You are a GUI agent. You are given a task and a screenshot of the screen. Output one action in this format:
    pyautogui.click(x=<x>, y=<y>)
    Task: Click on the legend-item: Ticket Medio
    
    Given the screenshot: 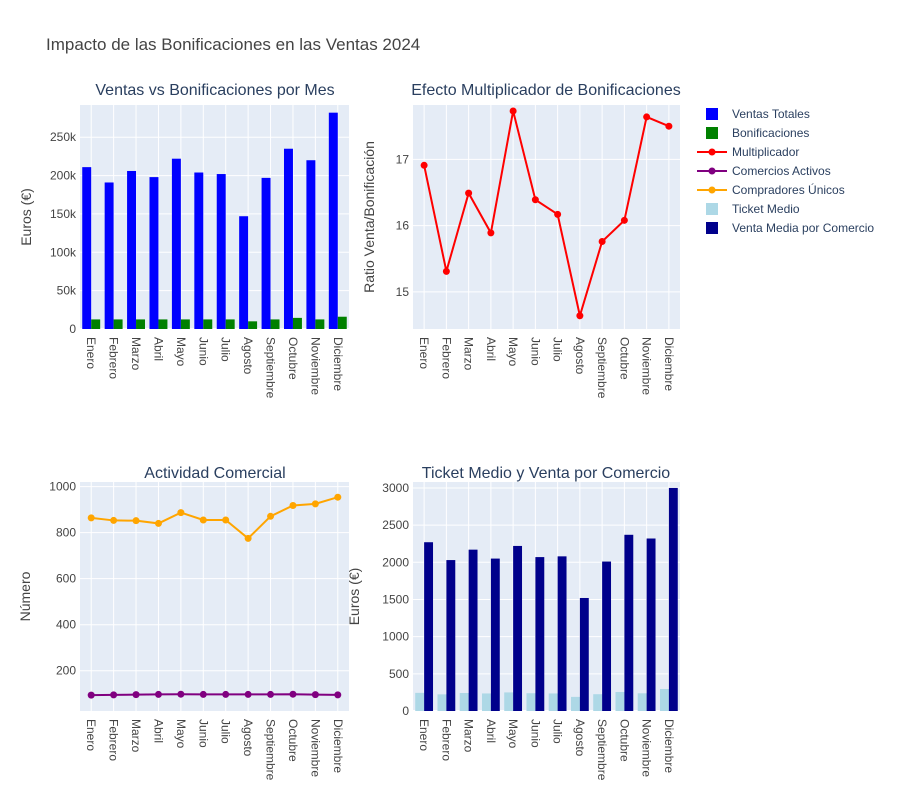 What is the action you would take?
    pyautogui.click(x=753, y=209)
    